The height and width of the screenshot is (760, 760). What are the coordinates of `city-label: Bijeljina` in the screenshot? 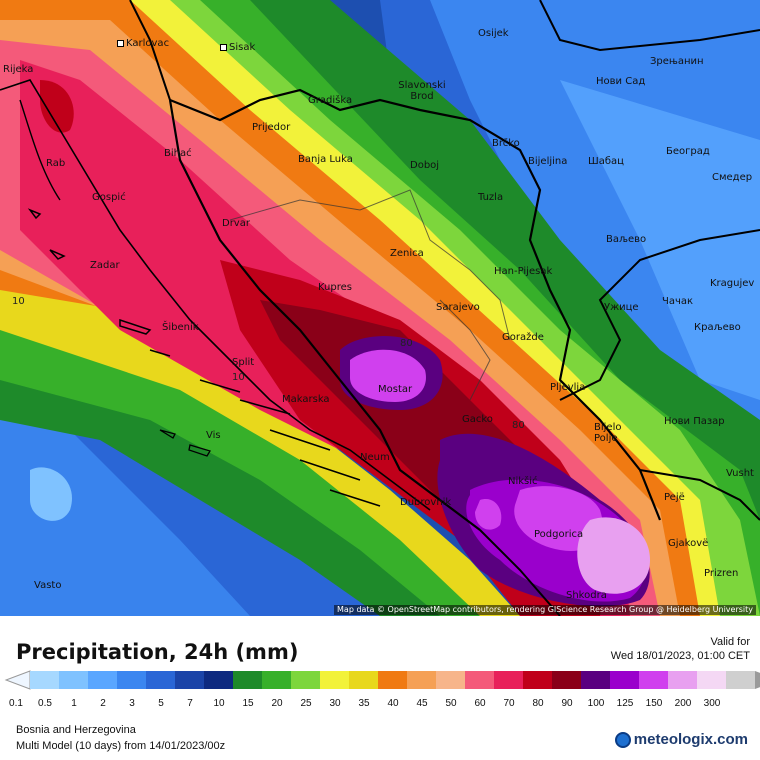 It's located at (548, 161).